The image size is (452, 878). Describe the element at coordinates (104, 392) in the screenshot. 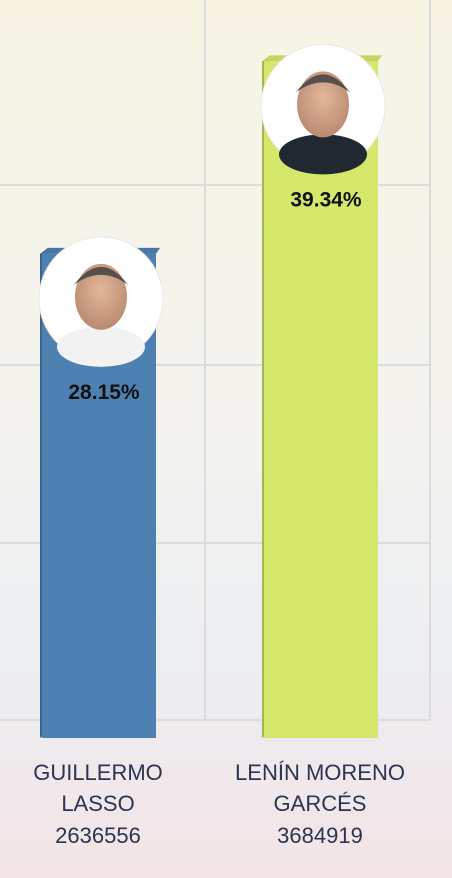

I see `value-label: 28.15%` at that location.